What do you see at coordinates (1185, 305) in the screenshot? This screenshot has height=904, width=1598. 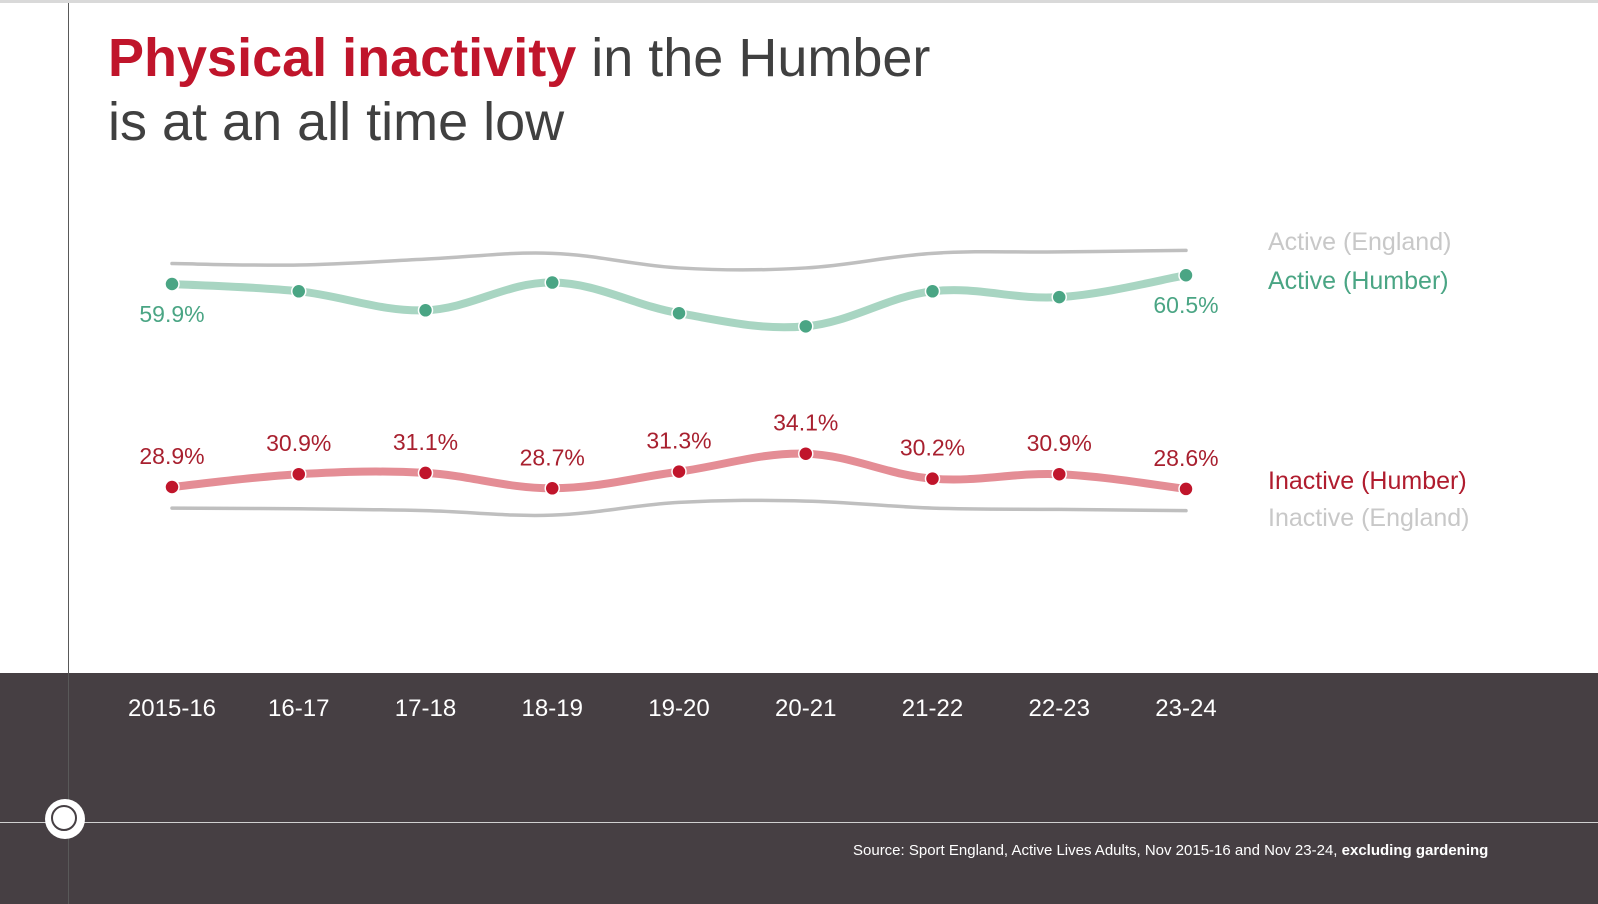 I see `data-label-active-humber: 60.5%` at bounding box center [1185, 305].